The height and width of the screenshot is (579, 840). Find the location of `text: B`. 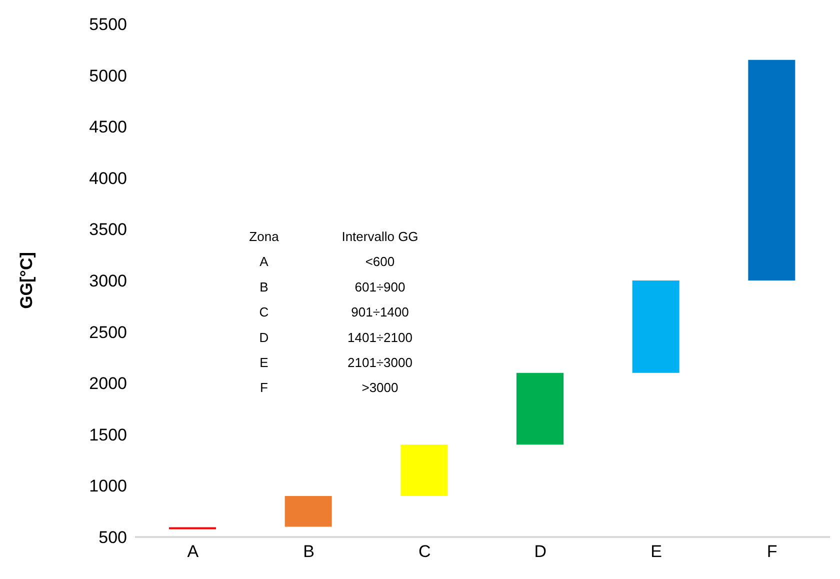

text: B is located at coordinates (264, 286).